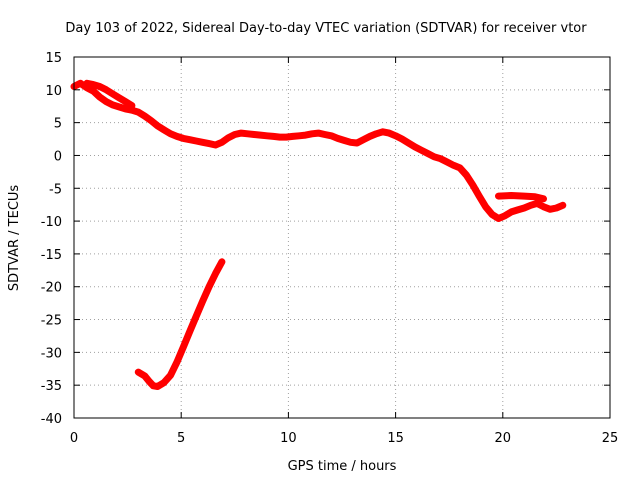 This screenshot has height=480, width=640. What do you see at coordinates (288, 438) in the screenshot?
I see `x-tick-label: 10` at bounding box center [288, 438].